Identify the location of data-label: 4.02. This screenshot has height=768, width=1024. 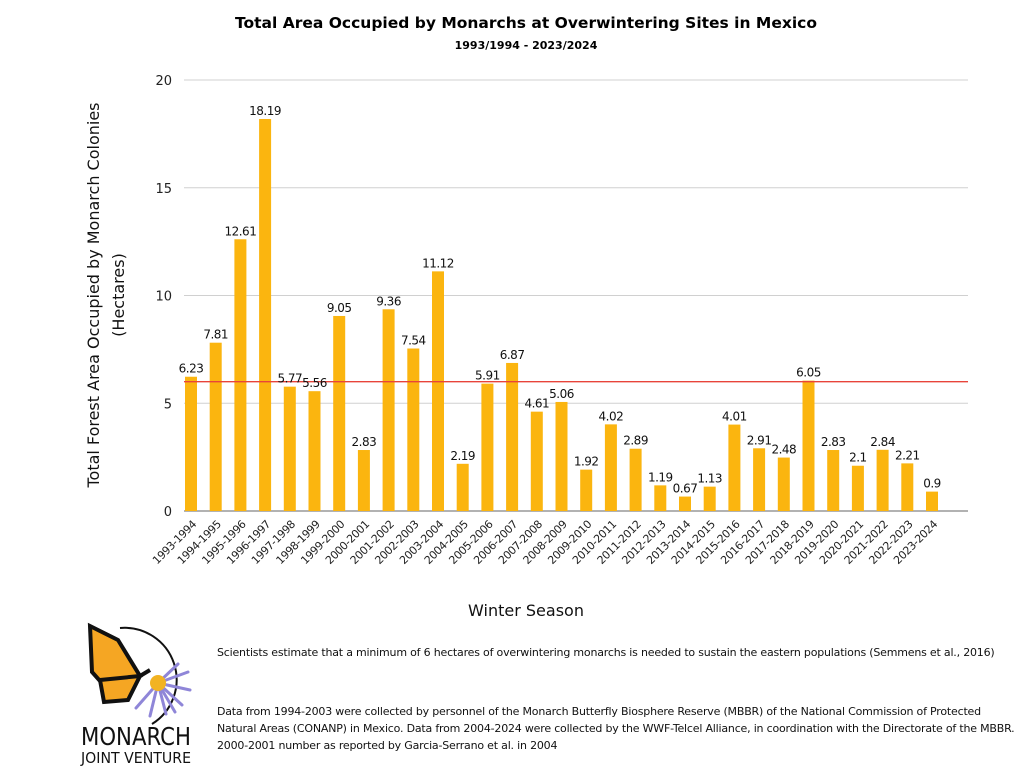
(611, 416).